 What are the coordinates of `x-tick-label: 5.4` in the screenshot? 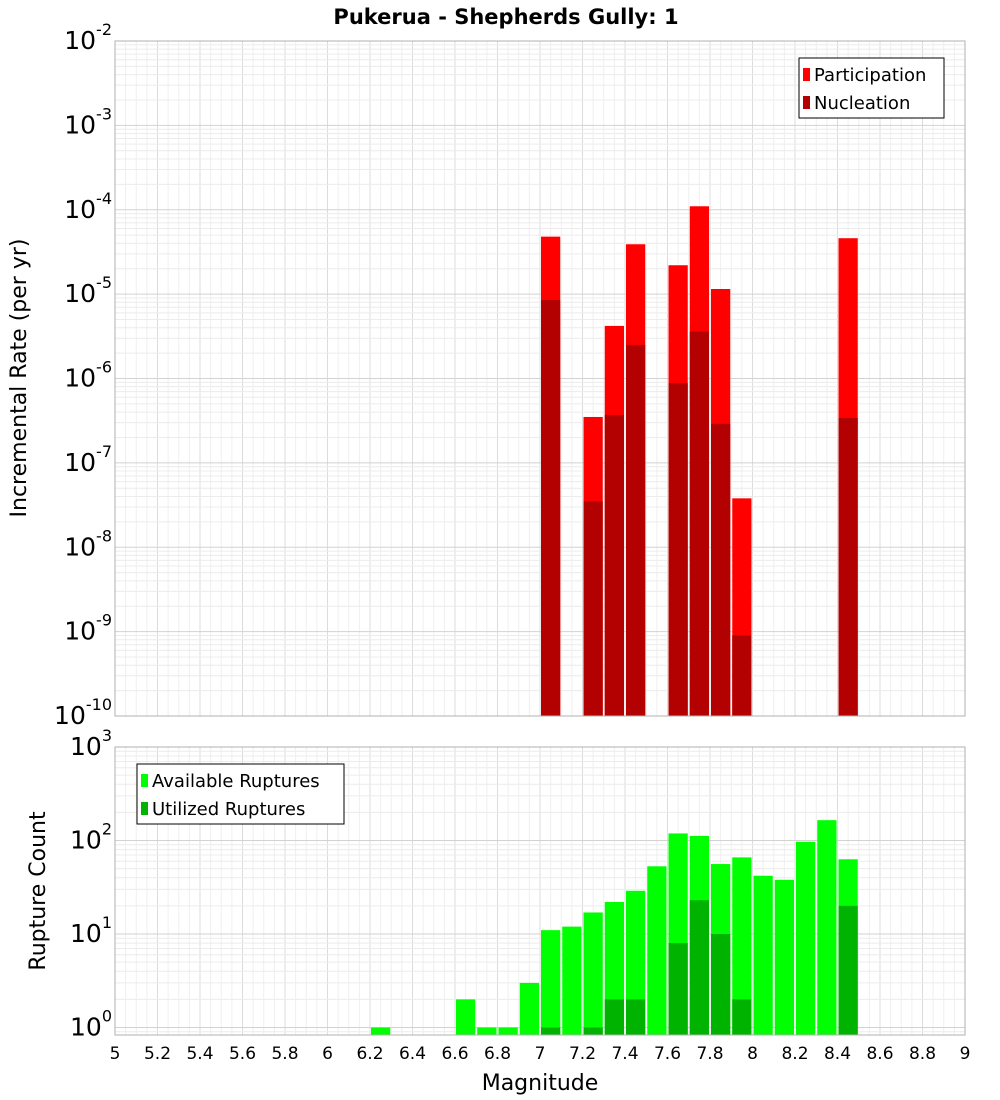 It's located at (199, 1054).